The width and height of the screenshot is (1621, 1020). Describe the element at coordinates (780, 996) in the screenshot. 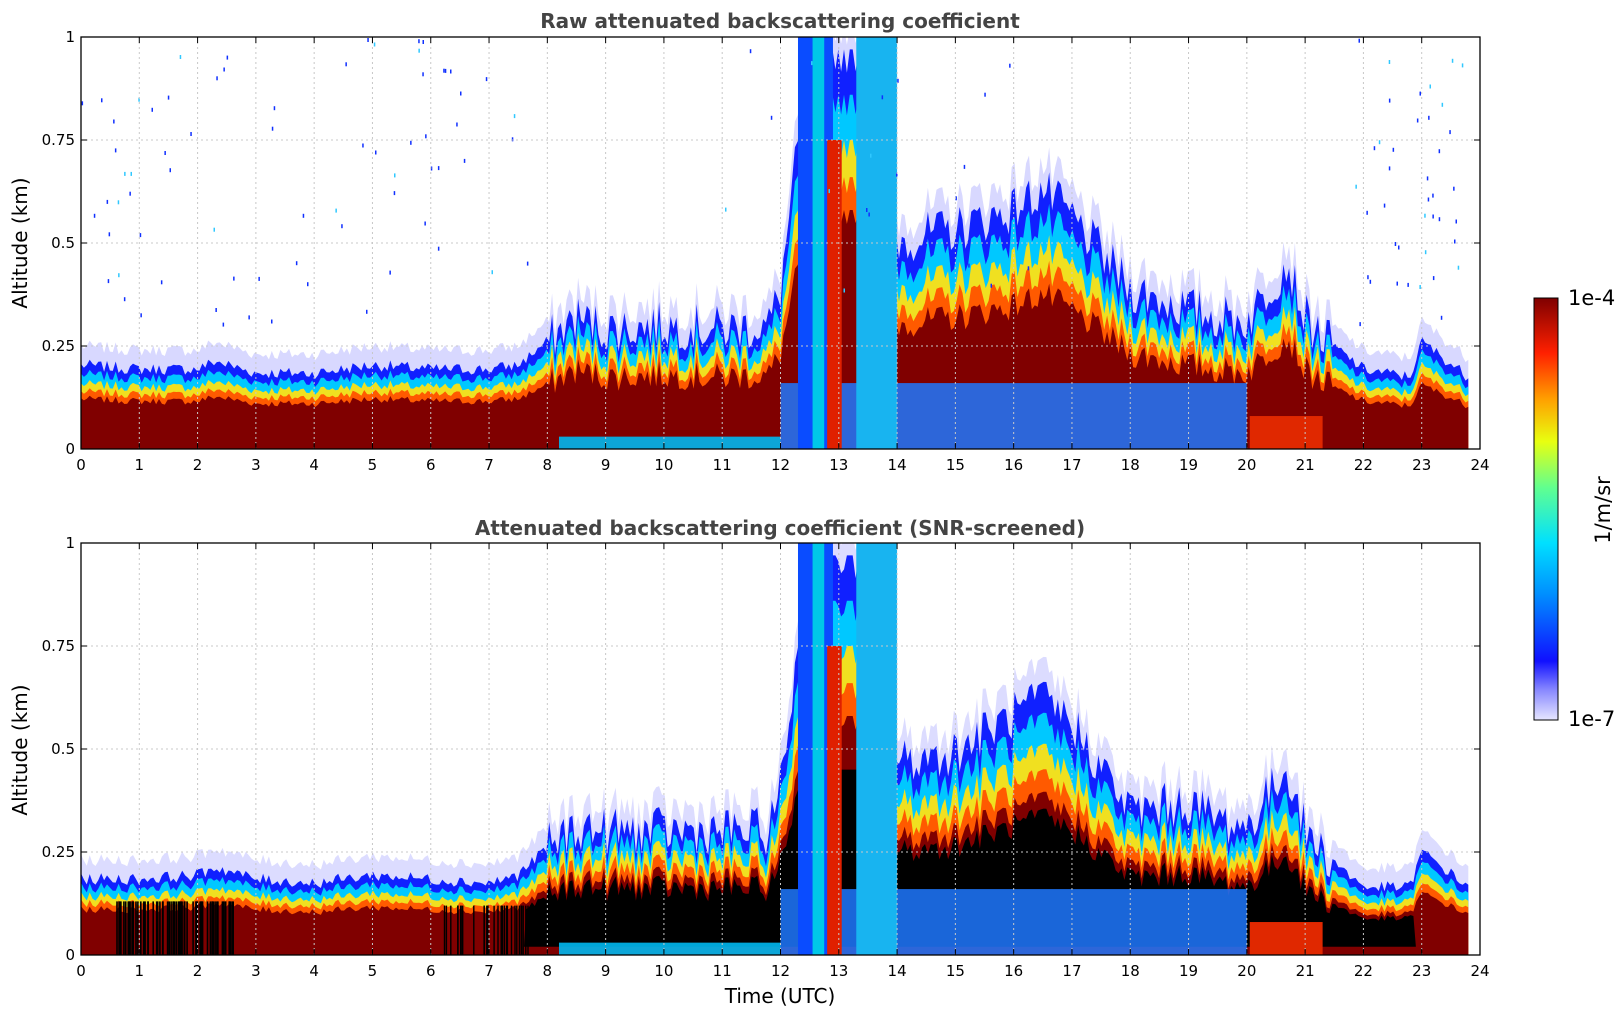

I see `x-axis-label: Time (UTC)` at that location.